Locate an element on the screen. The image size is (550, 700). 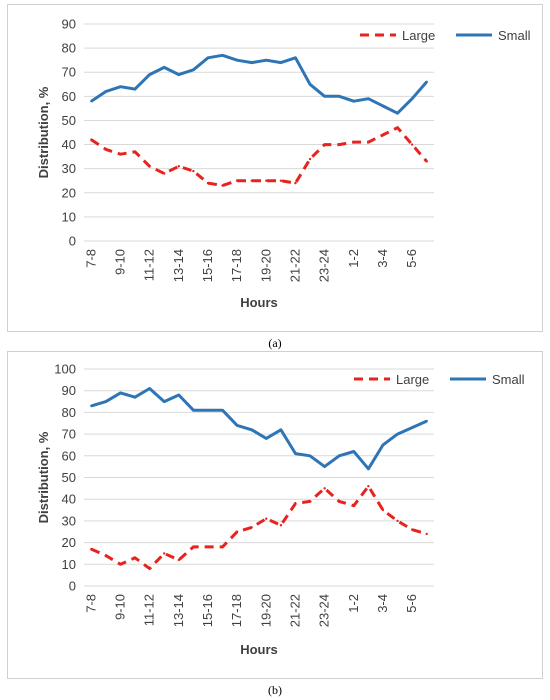
y-tick-label: 100 is located at coordinates (65, 369).